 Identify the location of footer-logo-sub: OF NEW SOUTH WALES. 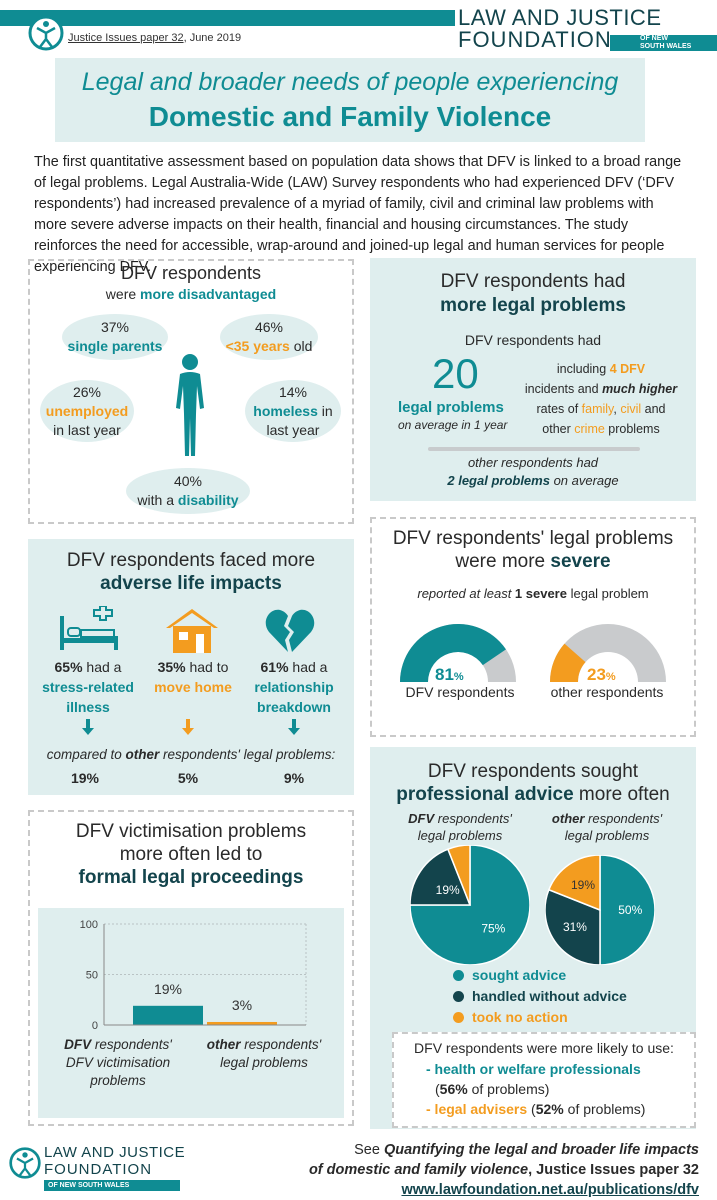
(112, 1185).